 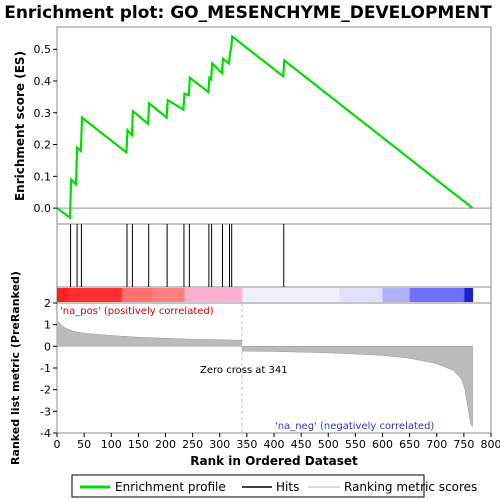 I want to click on rank-xtick-label-14: 700, so click(x=436, y=444).